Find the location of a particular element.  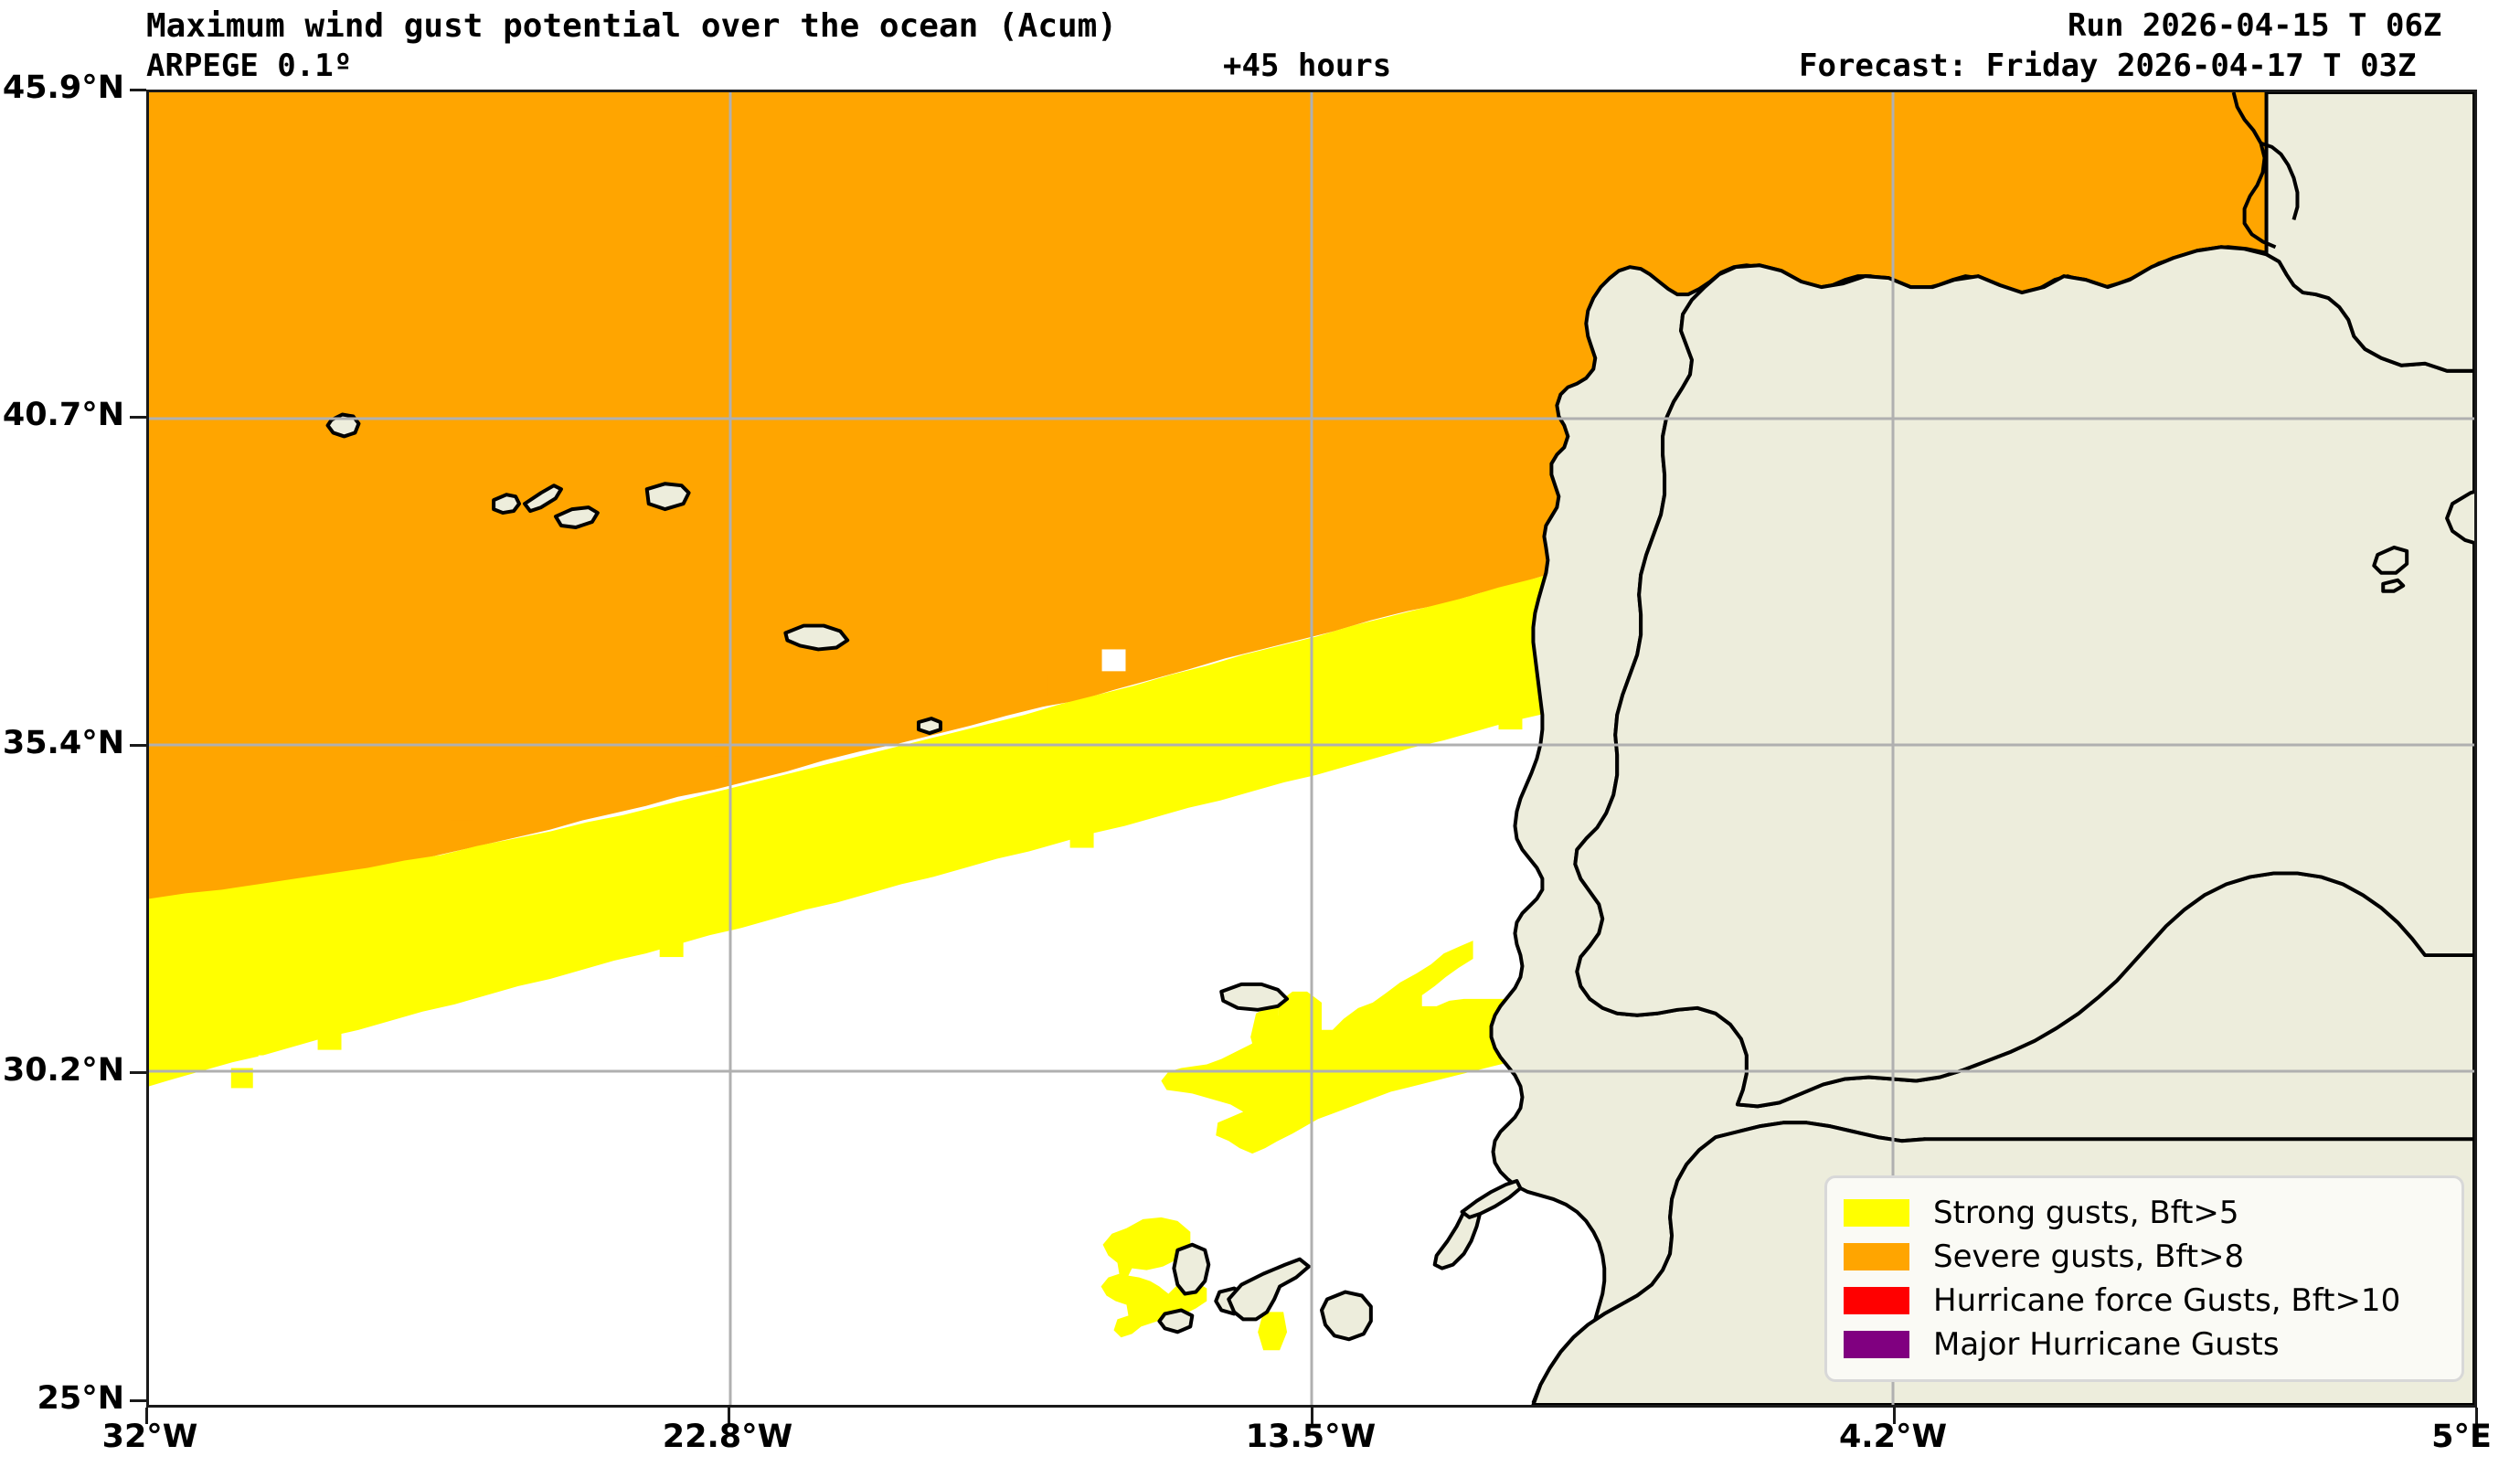

legend-item-major-hurricane-gusts: Major Hurricane Gusts is located at coordinates (2143, 1344).